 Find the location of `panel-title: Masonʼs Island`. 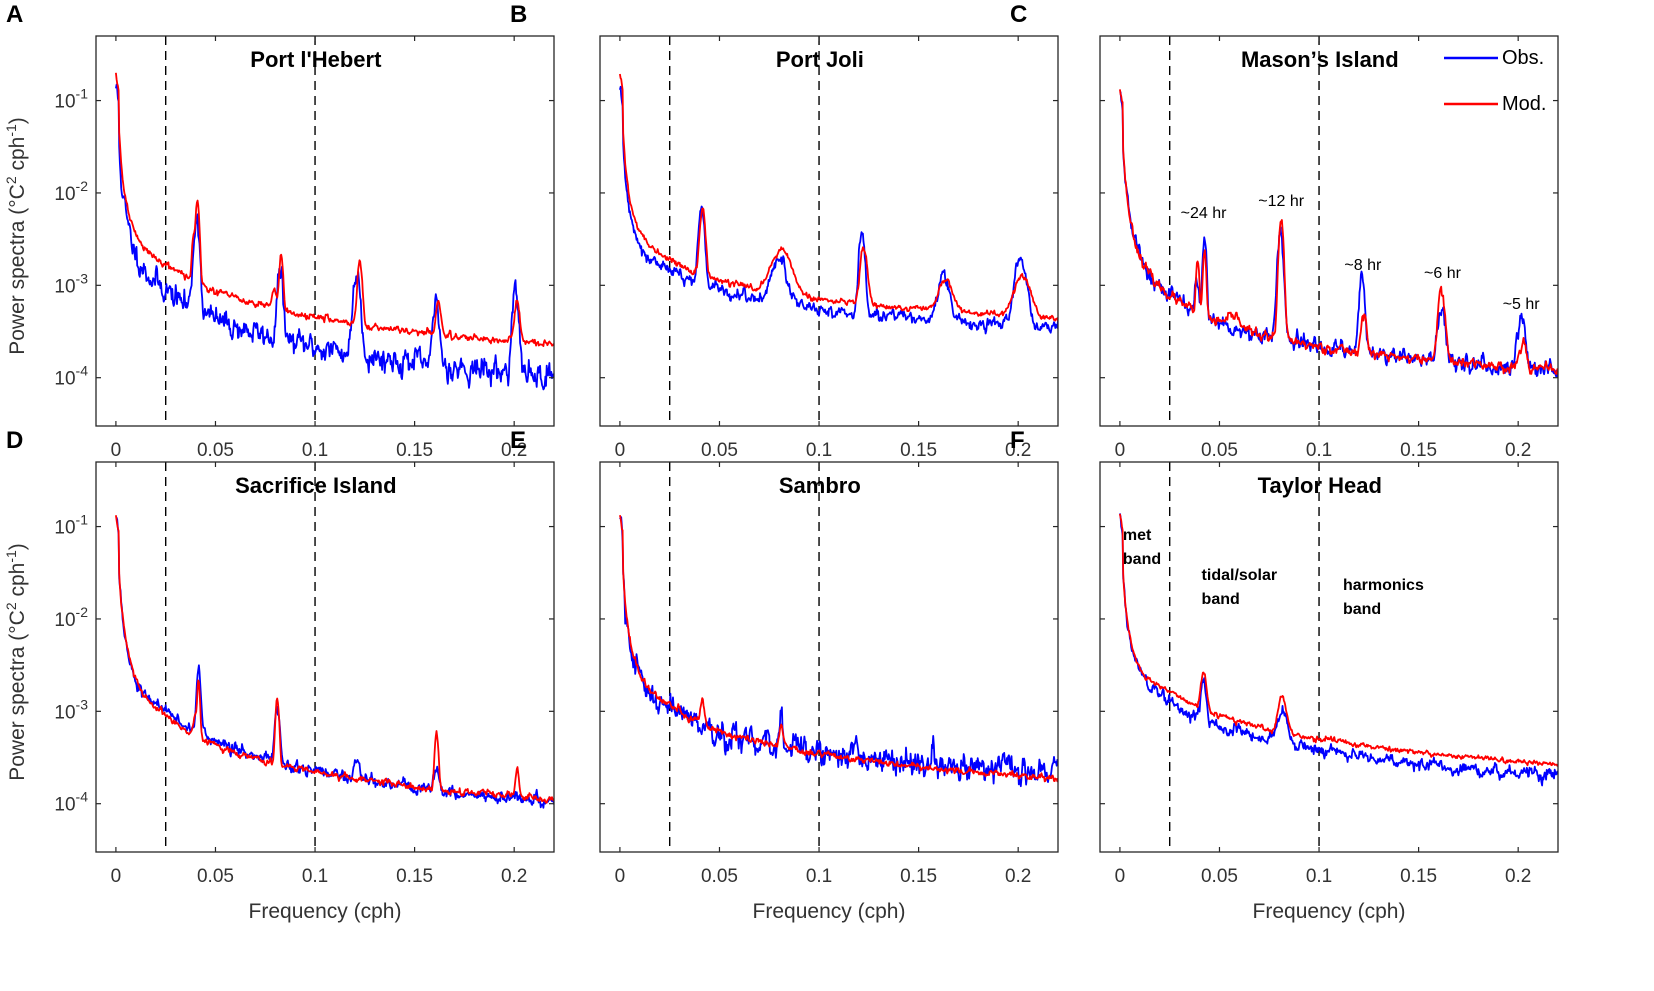

panel-title: Masonʼs Island is located at coordinates (1320, 59).